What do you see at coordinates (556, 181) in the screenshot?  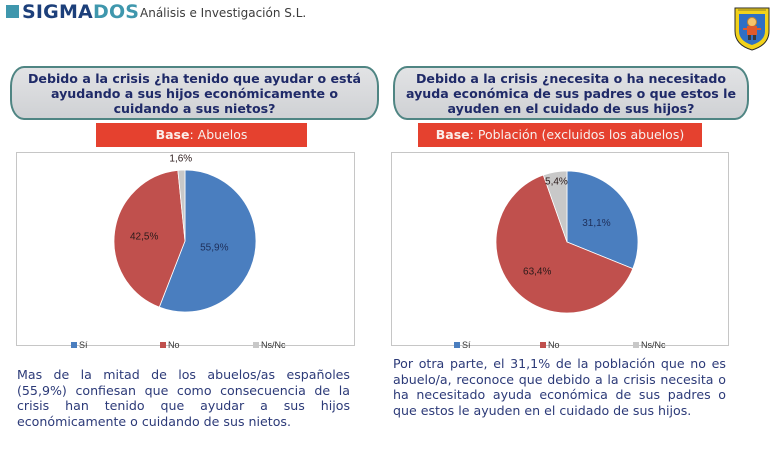 I see `data-label-nsnc: 5,4%` at bounding box center [556, 181].